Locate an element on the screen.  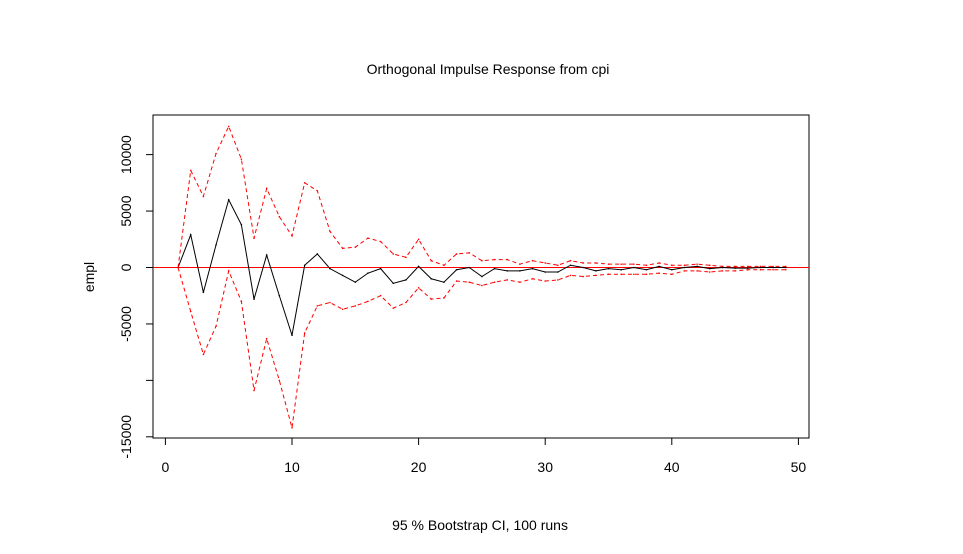
x-tick-label: 10 is located at coordinates (292, 467).